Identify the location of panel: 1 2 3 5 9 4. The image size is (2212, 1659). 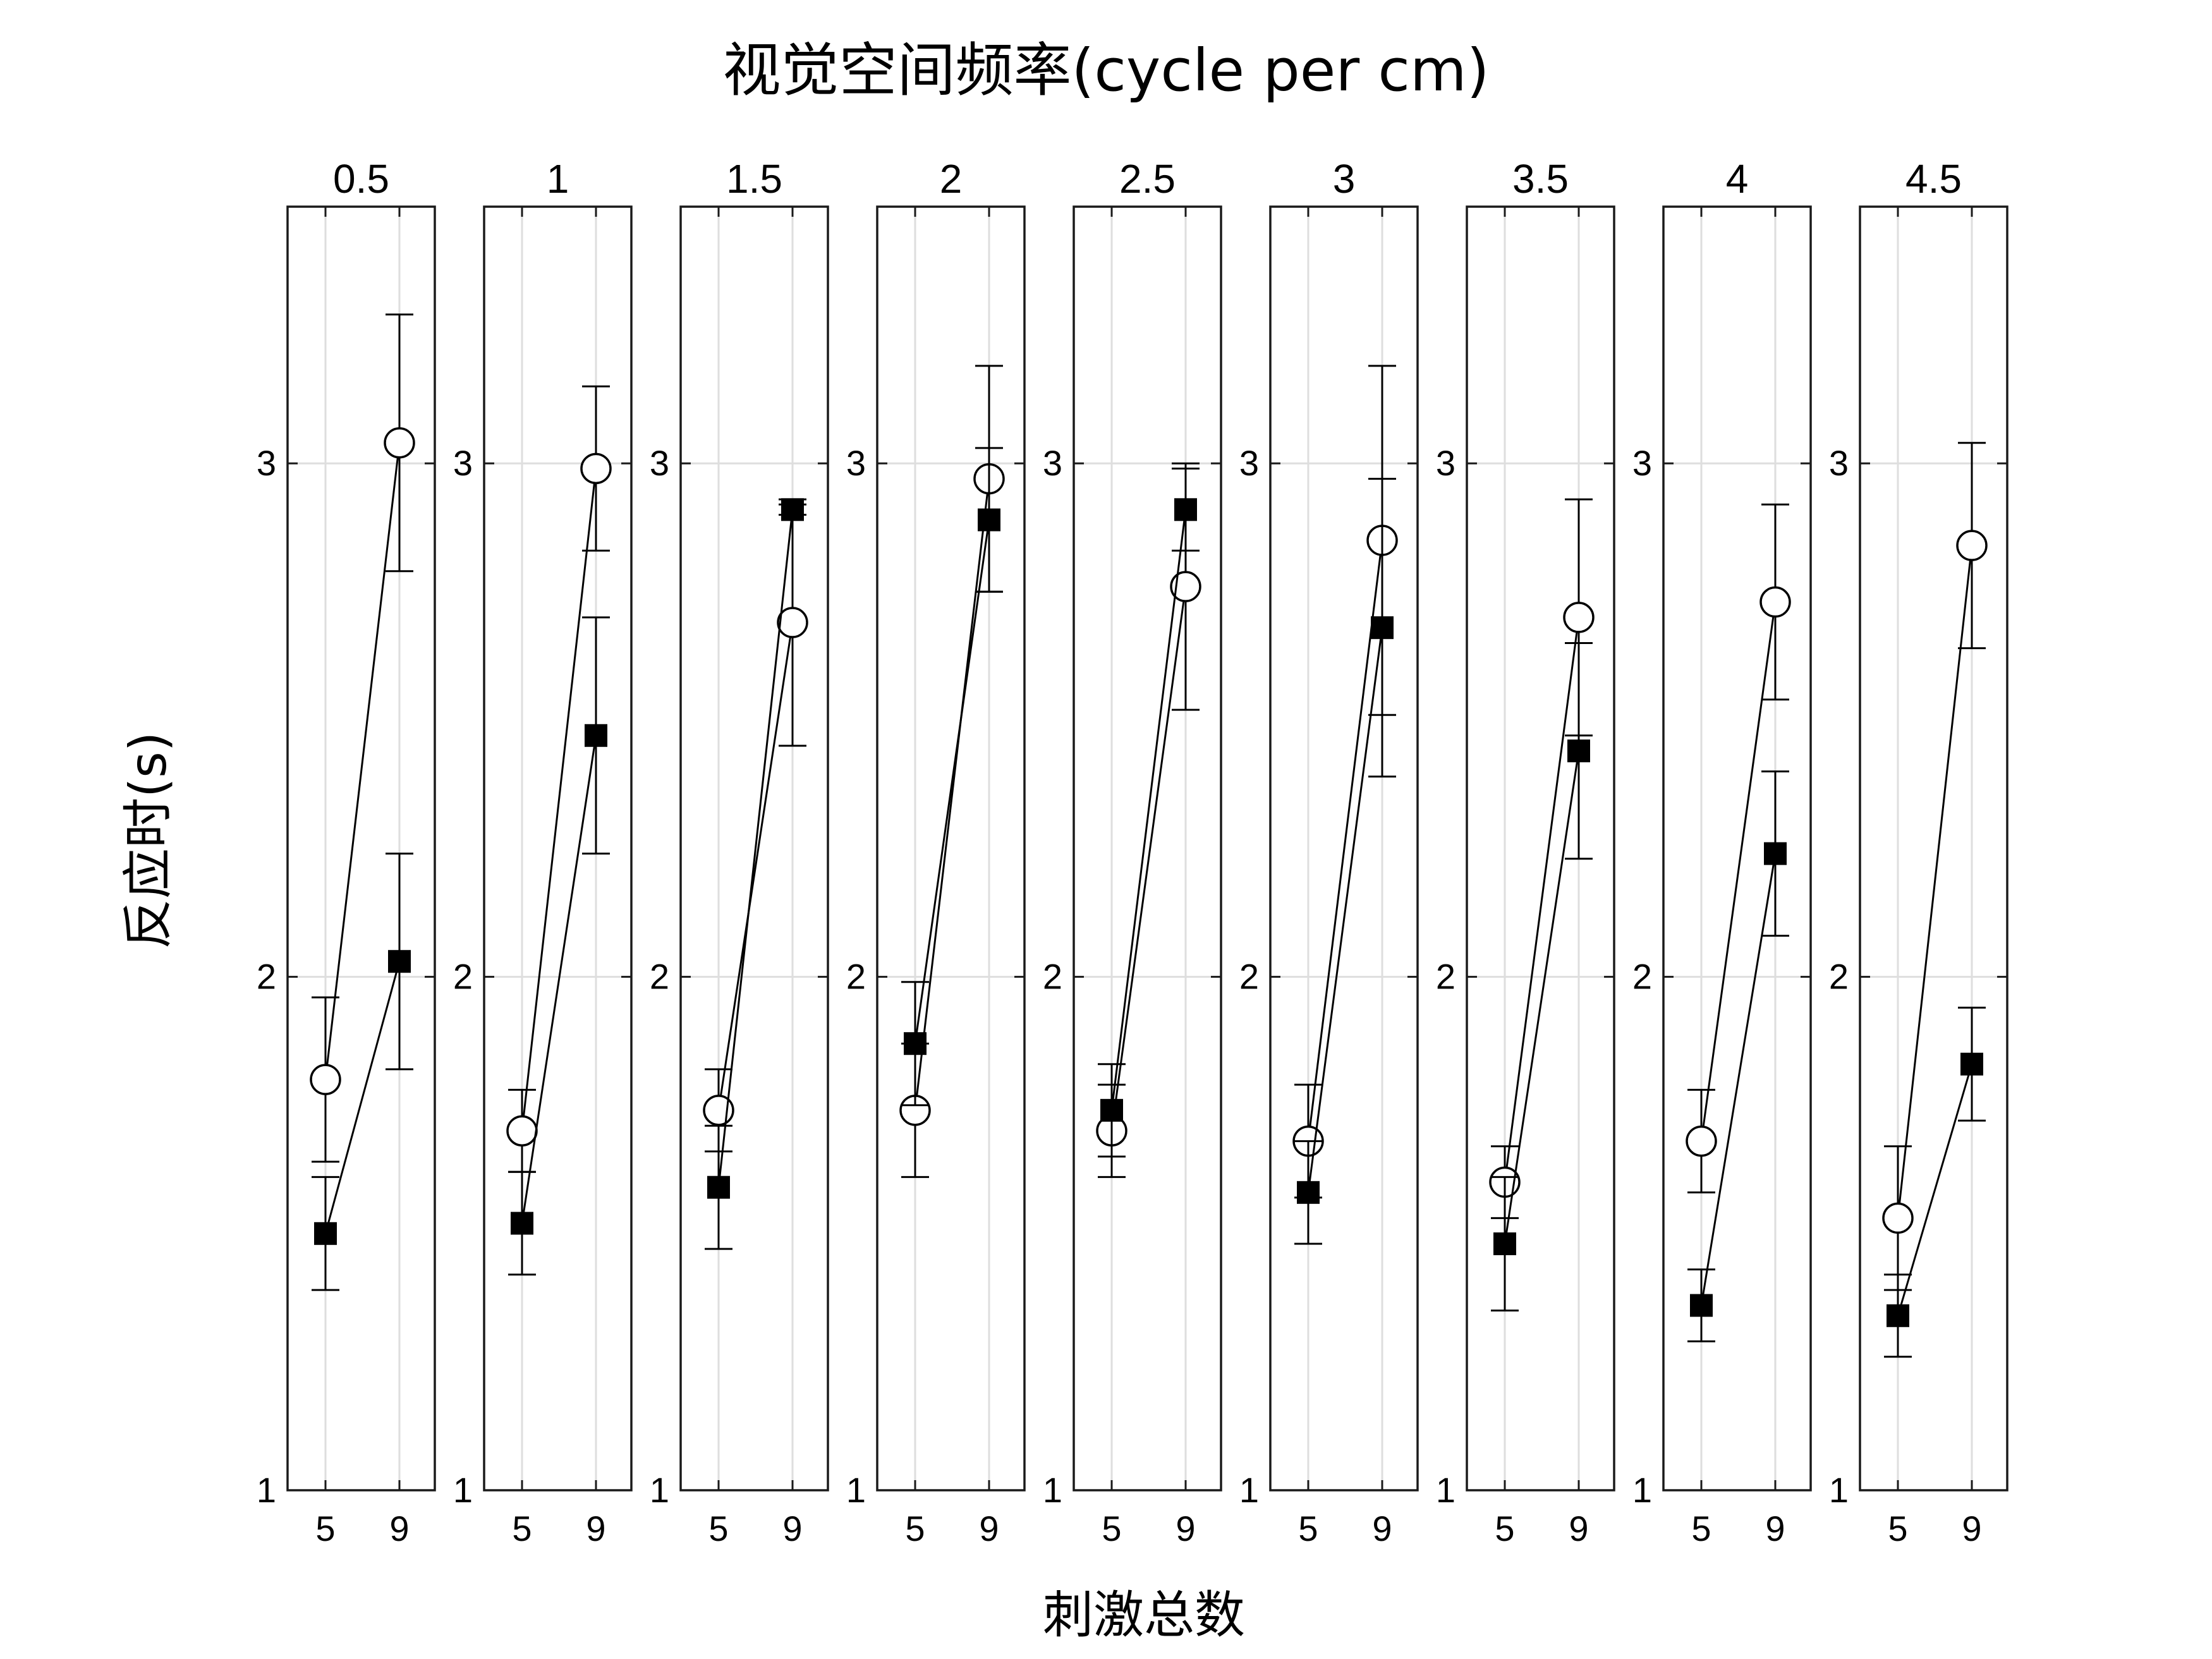
(1722, 852).